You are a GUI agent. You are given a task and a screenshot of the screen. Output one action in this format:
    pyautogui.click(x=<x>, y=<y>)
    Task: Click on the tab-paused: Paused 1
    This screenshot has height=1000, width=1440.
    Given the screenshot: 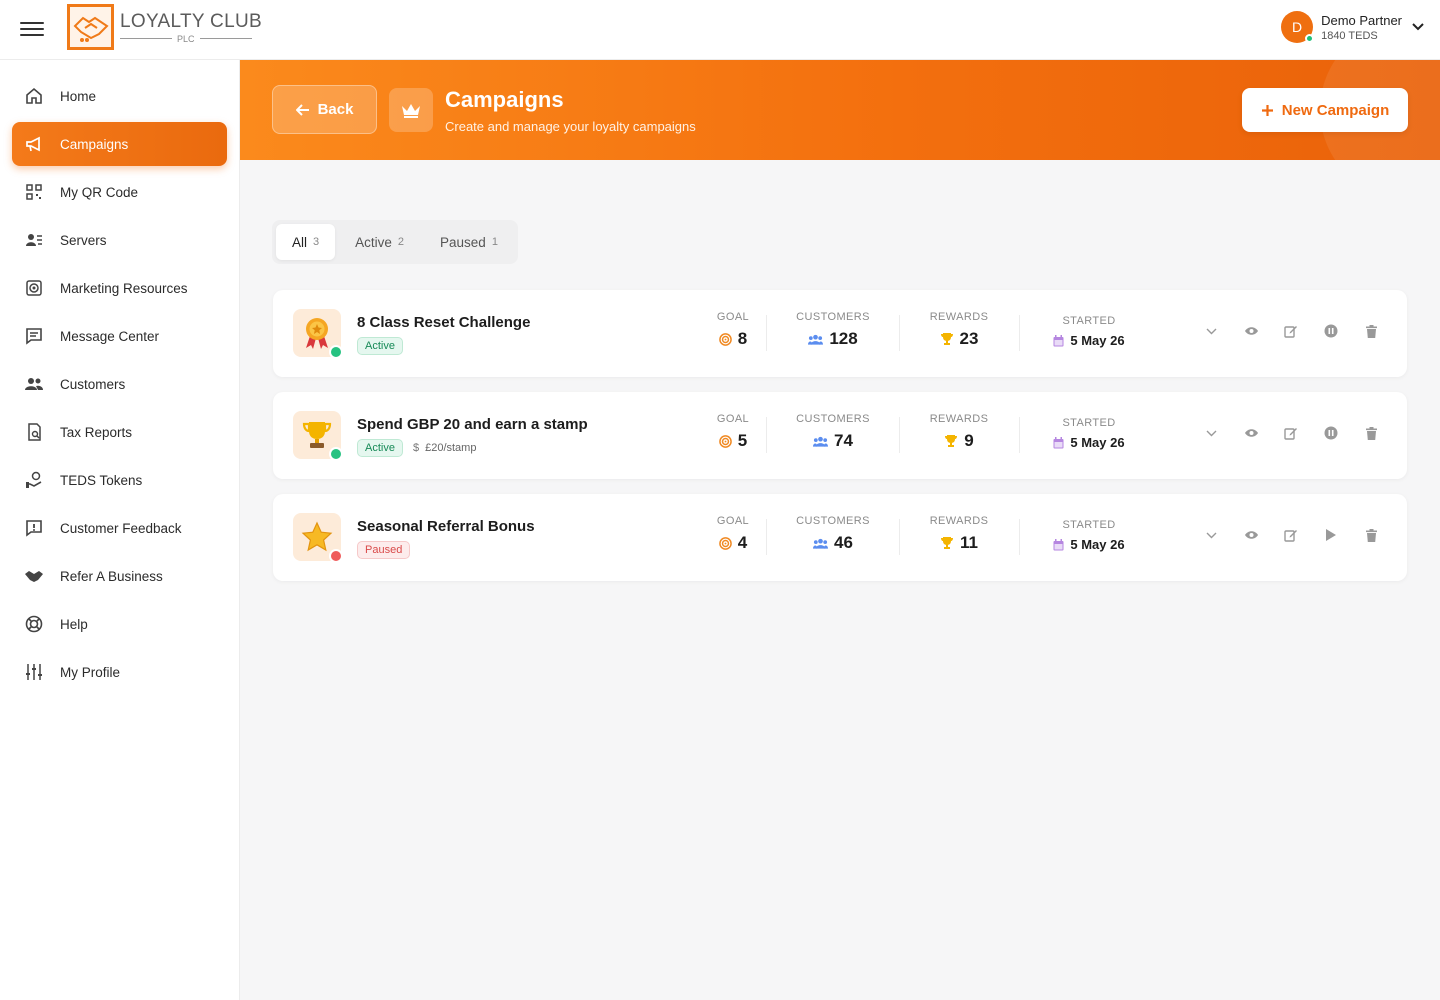 What is the action you would take?
    pyautogui.click(x=469, y=242)
    